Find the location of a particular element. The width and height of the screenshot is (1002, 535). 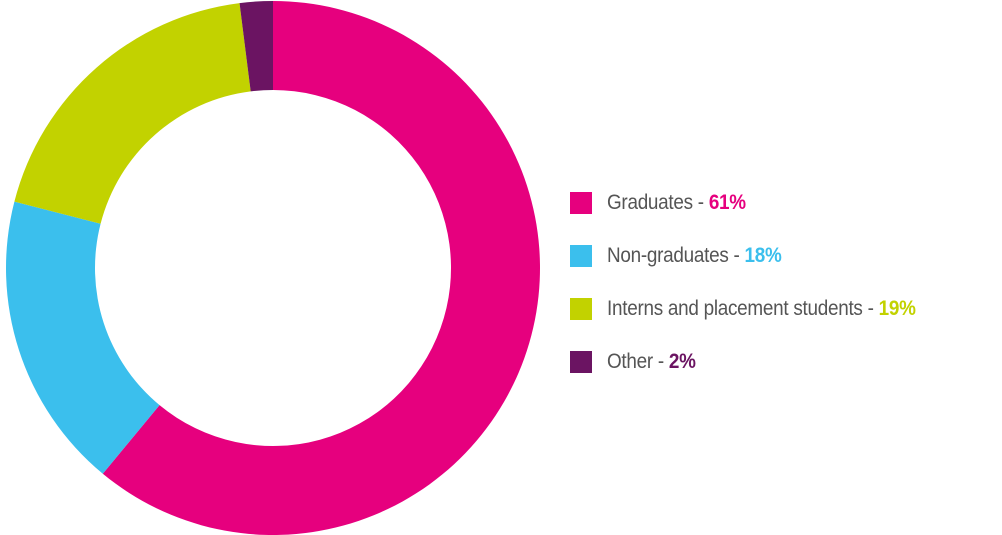

legend-swatch-interns is located at coordinates (581, 309).